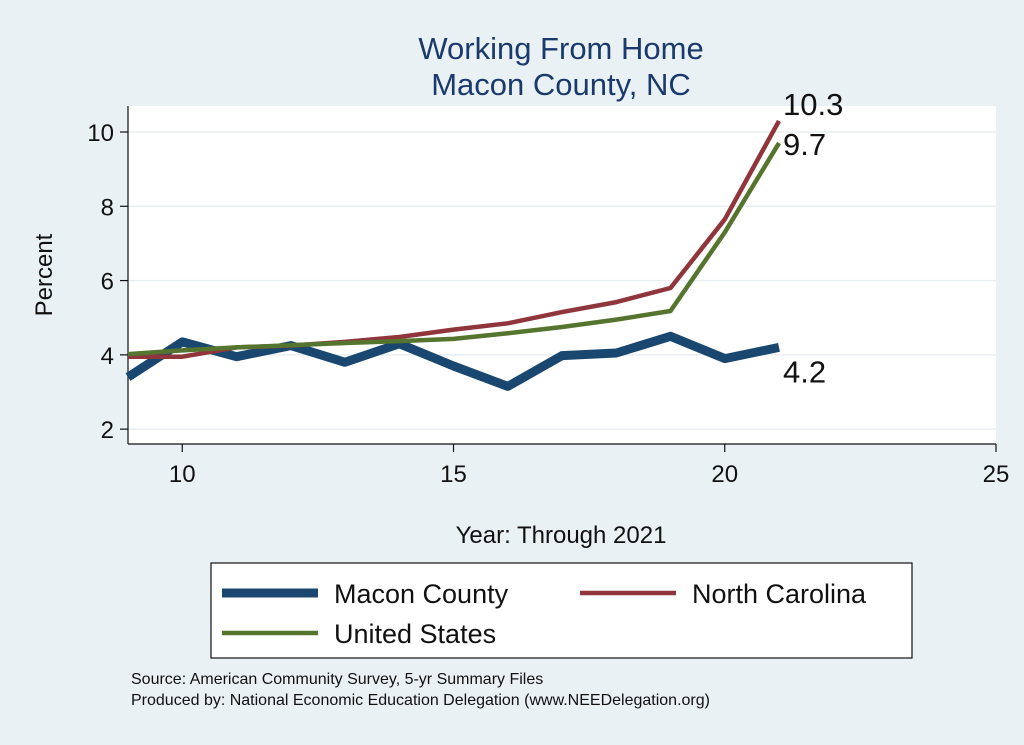 This screenshot has height=745, width=1024. What do you see at coordinates (107, 207) in the screenshot?
I see `y-tick-label: 8` at bounding box center [107, 207].